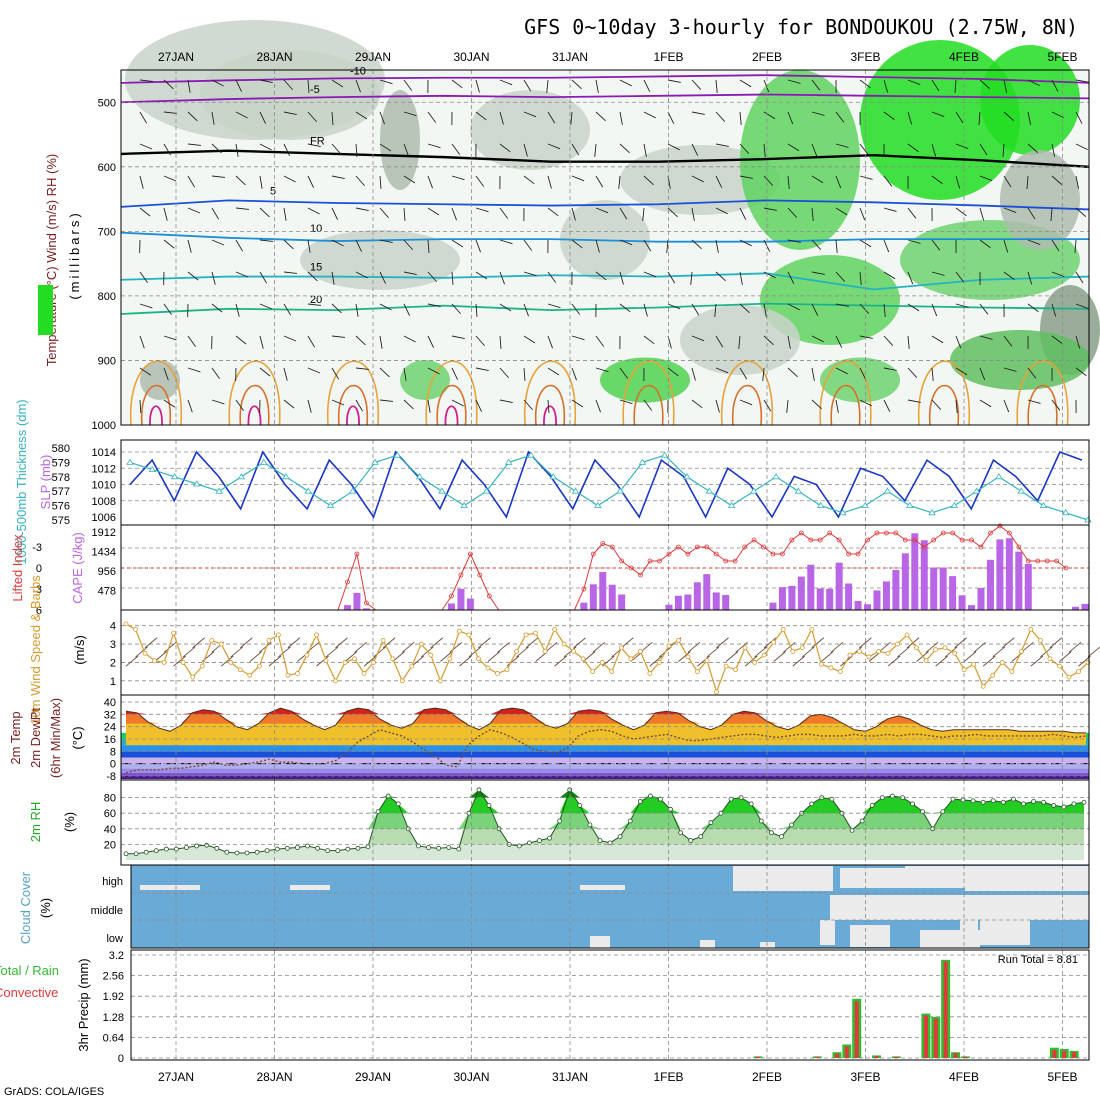 This screenshot has width=1100, height=1100. I want to click on tick-label: 8, so click(113, 752).